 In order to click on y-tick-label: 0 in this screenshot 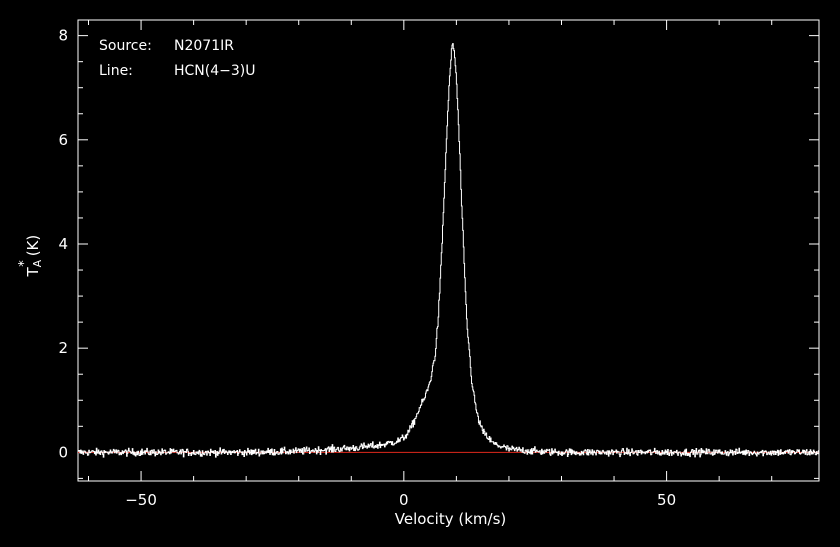, I will do `click(63, 452)`.